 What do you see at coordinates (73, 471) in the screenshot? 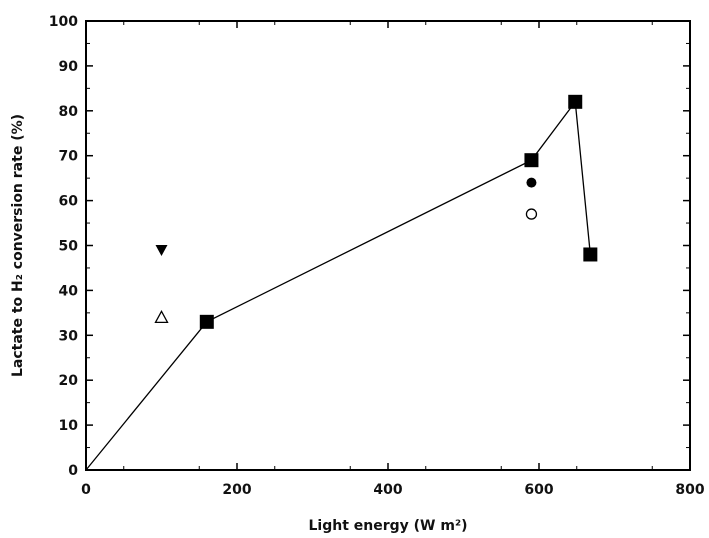
I see `y-tick-label: 0` at bounding box center [73, 471].